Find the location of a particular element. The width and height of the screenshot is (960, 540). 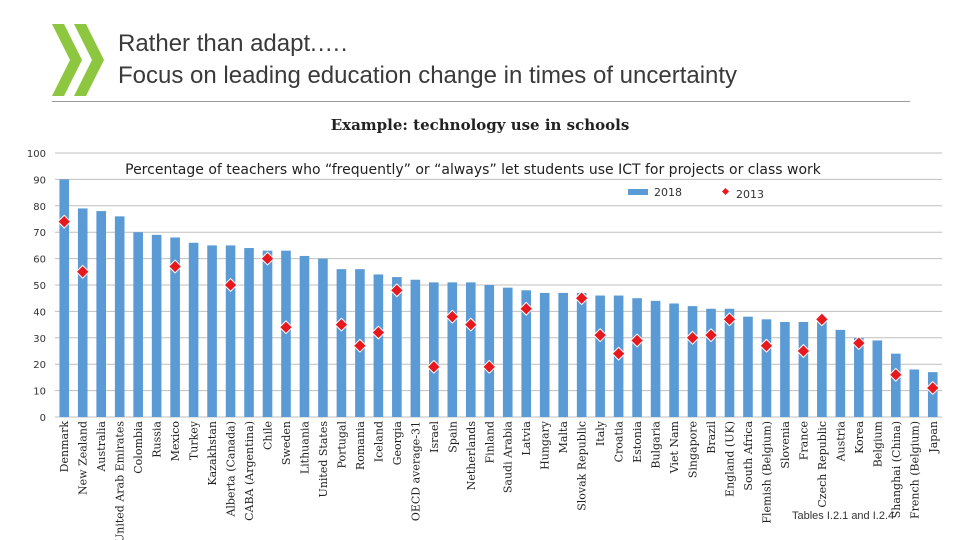

legend-label-2018: 2018 is located at coordinates (668, 192).